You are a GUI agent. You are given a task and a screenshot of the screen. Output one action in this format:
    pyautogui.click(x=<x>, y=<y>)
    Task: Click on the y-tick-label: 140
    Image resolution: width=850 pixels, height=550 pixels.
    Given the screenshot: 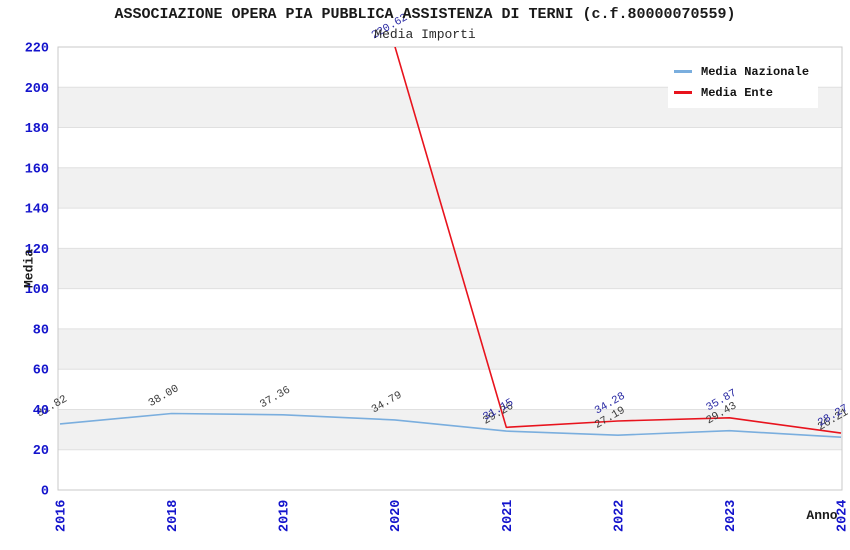 What is the action you would take?
    pyautogui.click(x=37, y=210)
    